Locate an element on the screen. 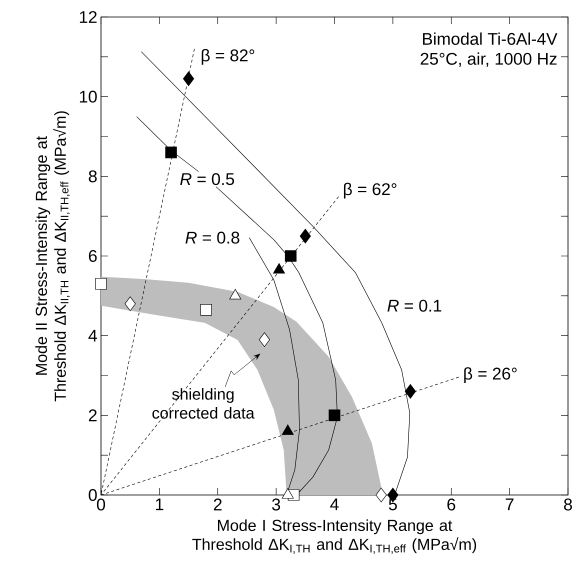 The image size is (579, 583). annotation: shielding corrected data is located at coordinates (203, 403).